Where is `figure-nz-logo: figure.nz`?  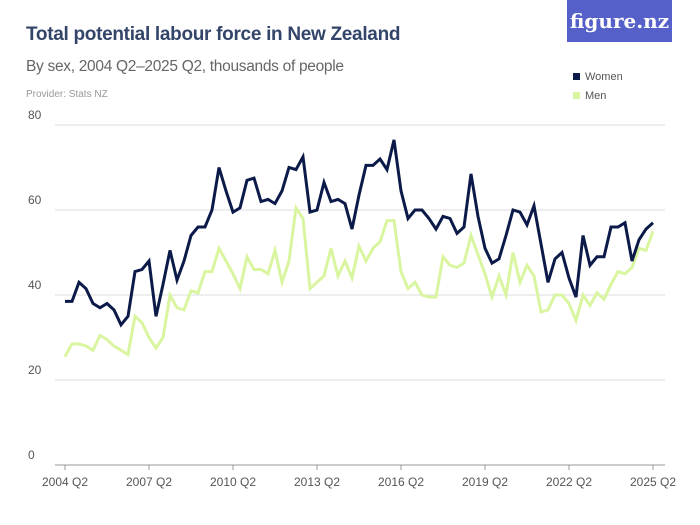 figure-nz-logo: figure.nz is located at coordinates (619, 21).